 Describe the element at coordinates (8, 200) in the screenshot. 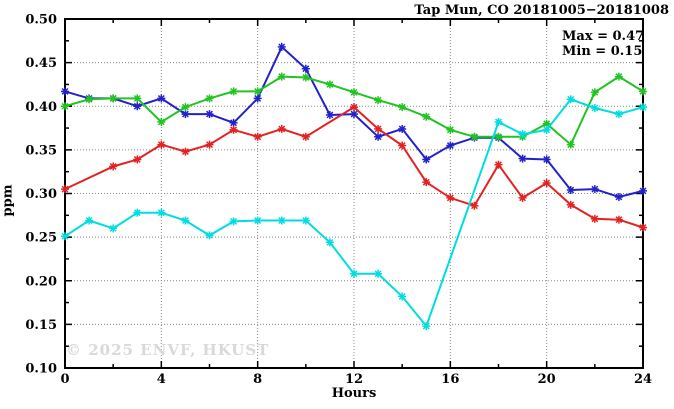

I see `y-axis-label: ppm` at that location.